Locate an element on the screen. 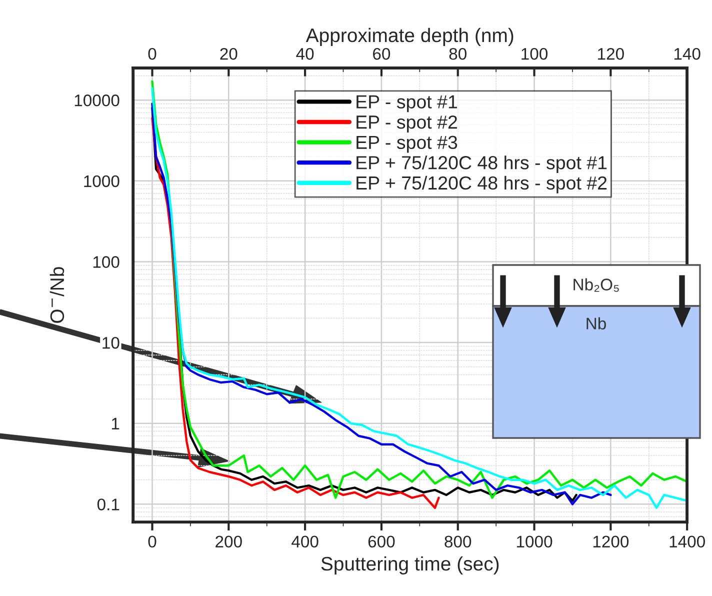  x-tick-label: 1000 is located at coordinates (534, 542).